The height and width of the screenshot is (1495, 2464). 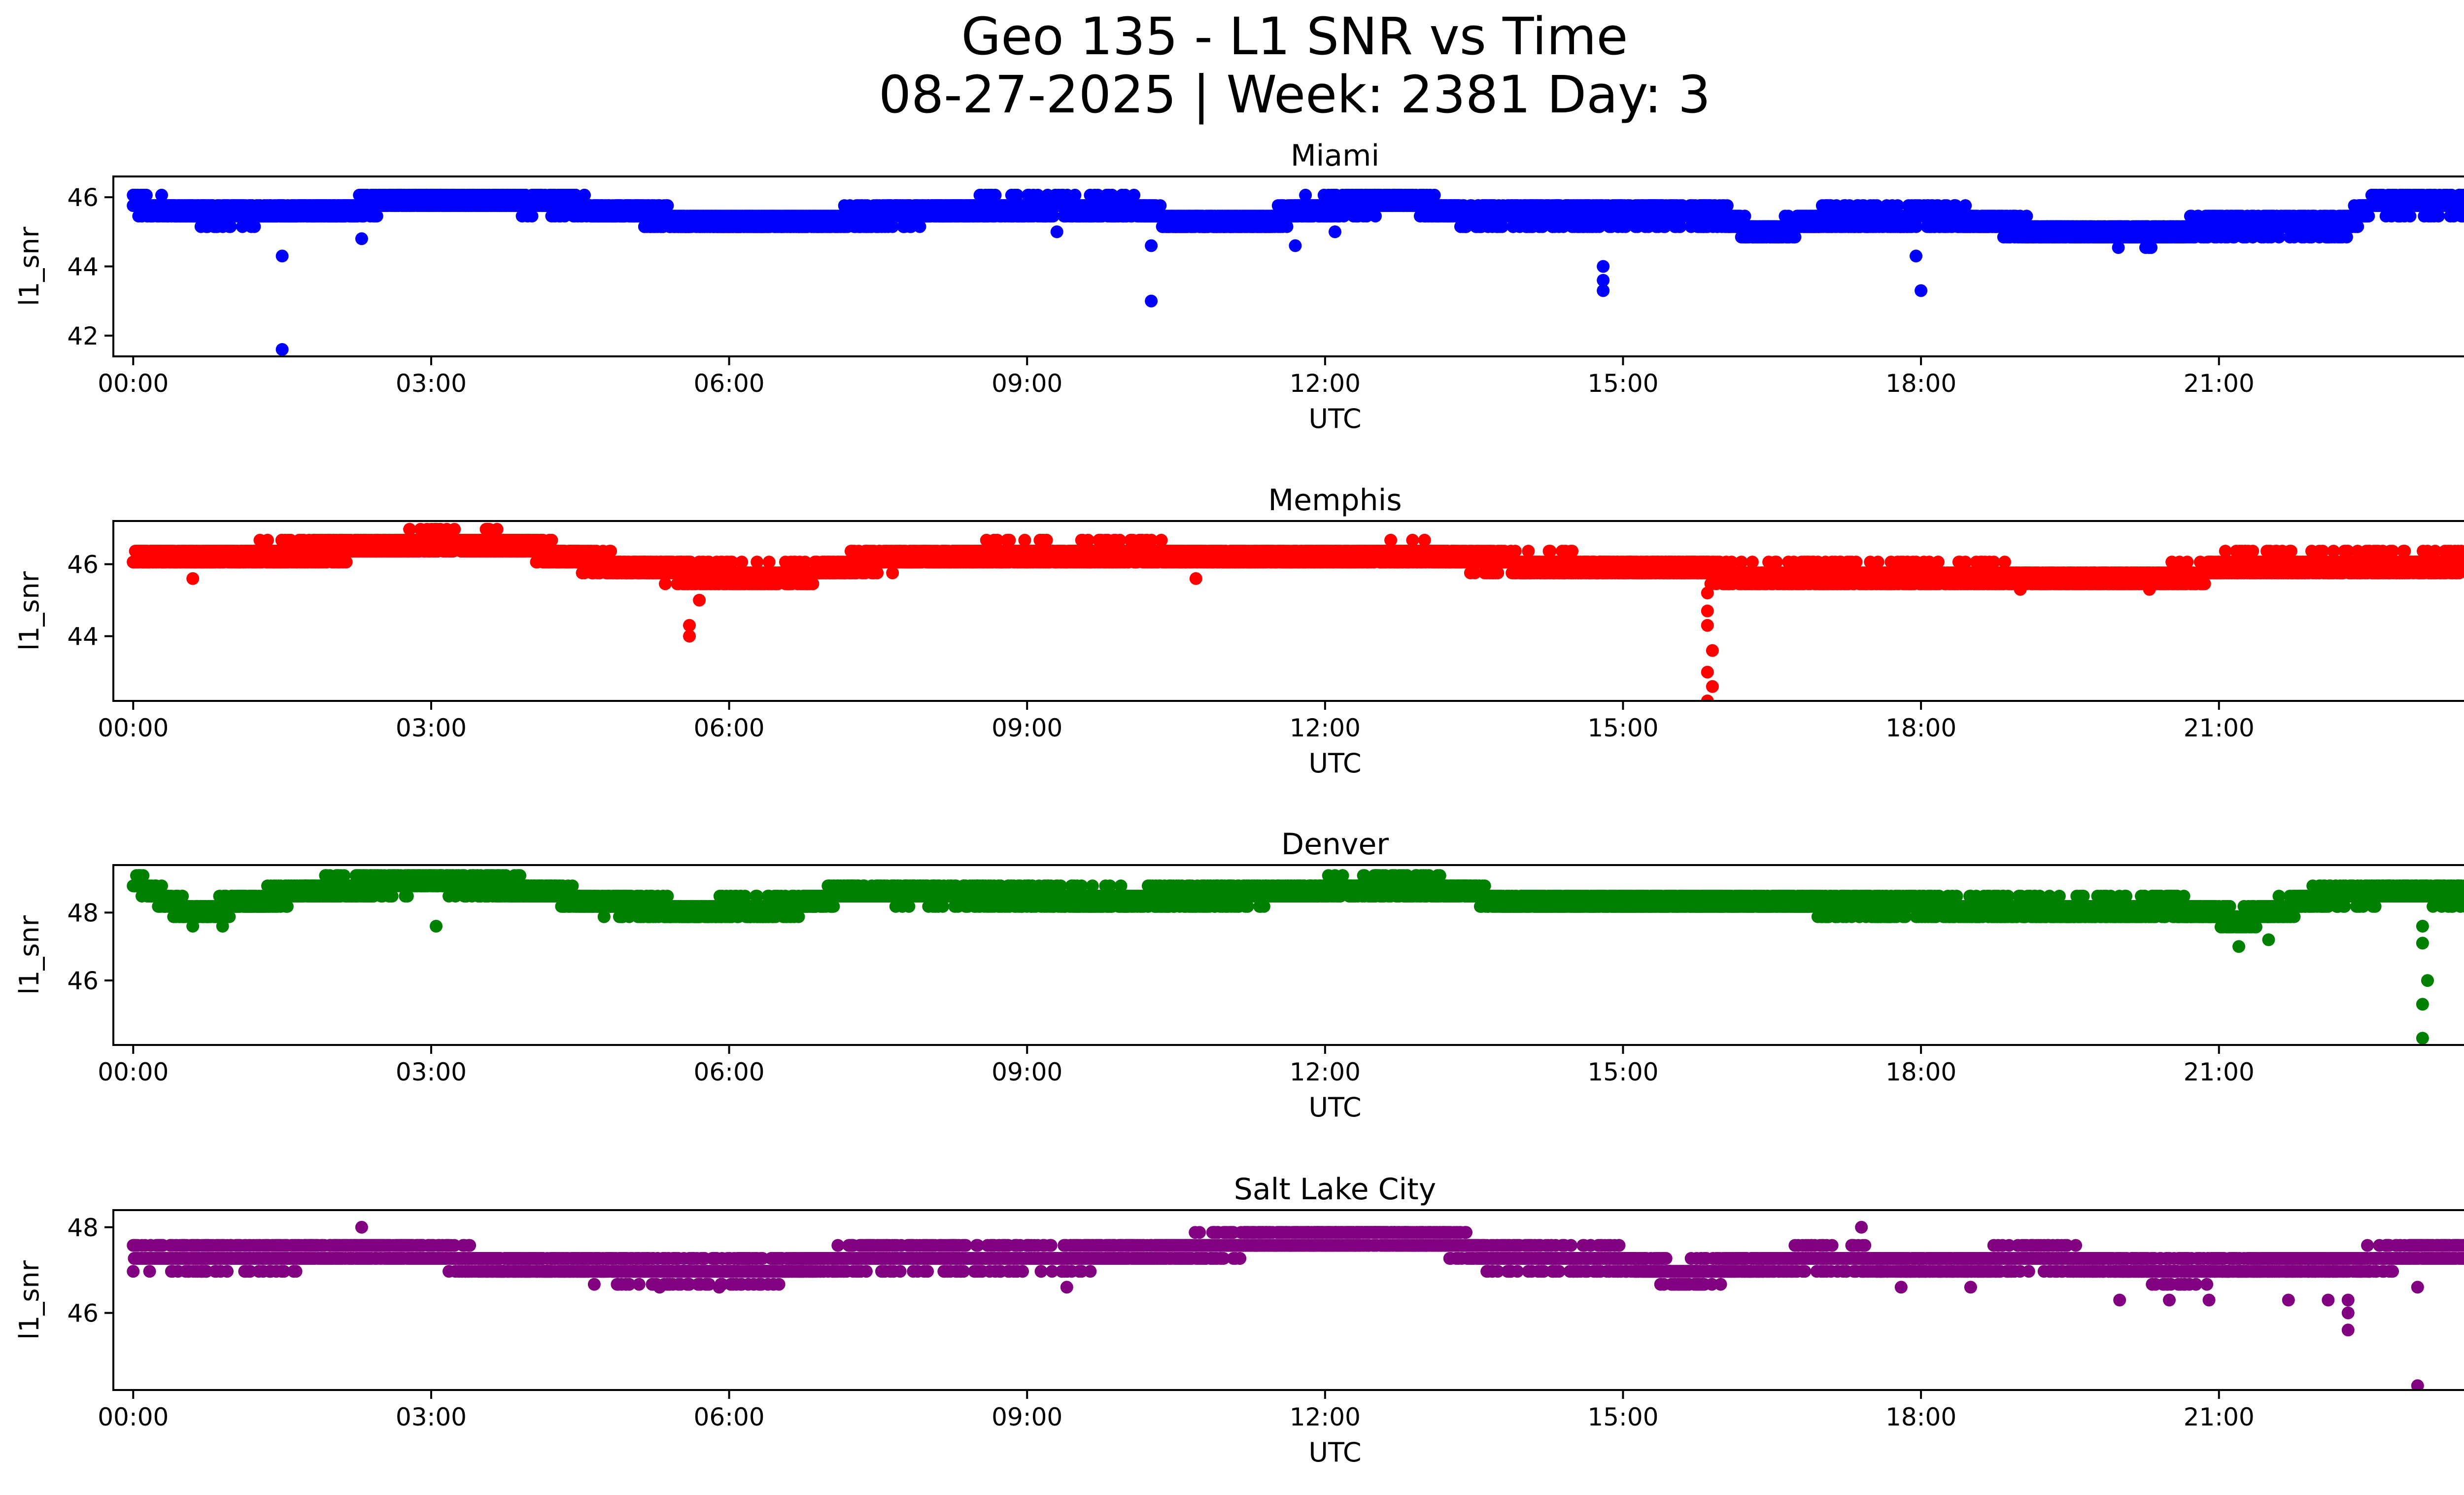 I want to click on figure-title-line1: Geo 135 - L1 SNR vs Time, so click(x=1294, y=36).